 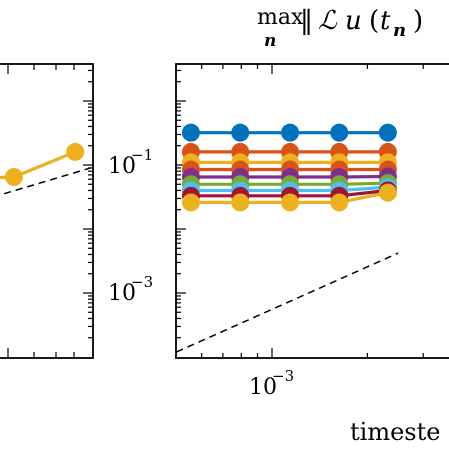 What do you see at coordinates (142, 282) in the screenshot?
I see `y-tick-label-2-exp: −3` at bounding box center [142, 282].